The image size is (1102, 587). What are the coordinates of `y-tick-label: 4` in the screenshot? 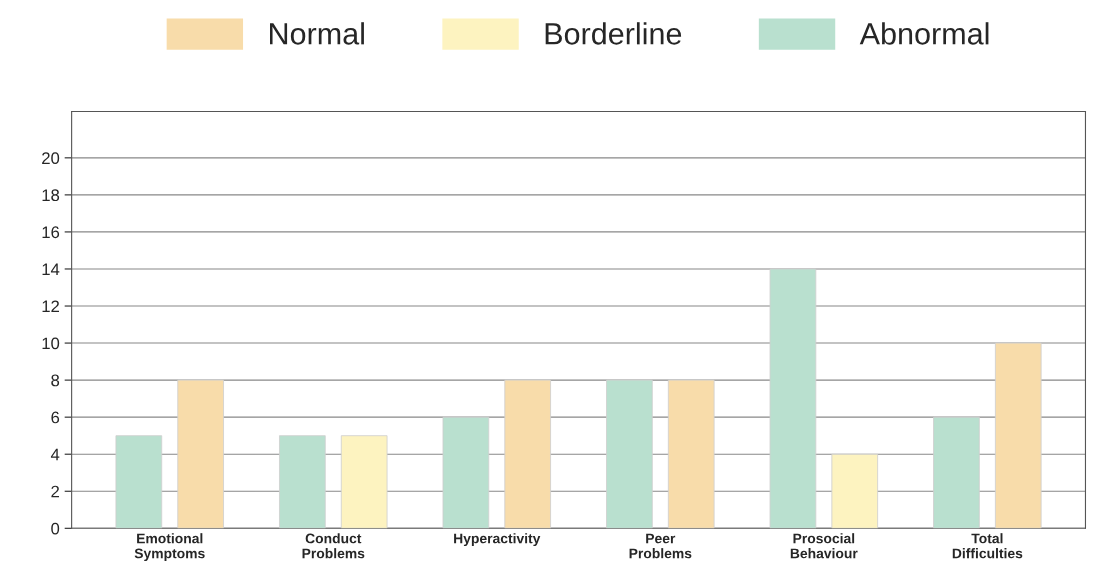 It's located at (55, 454).